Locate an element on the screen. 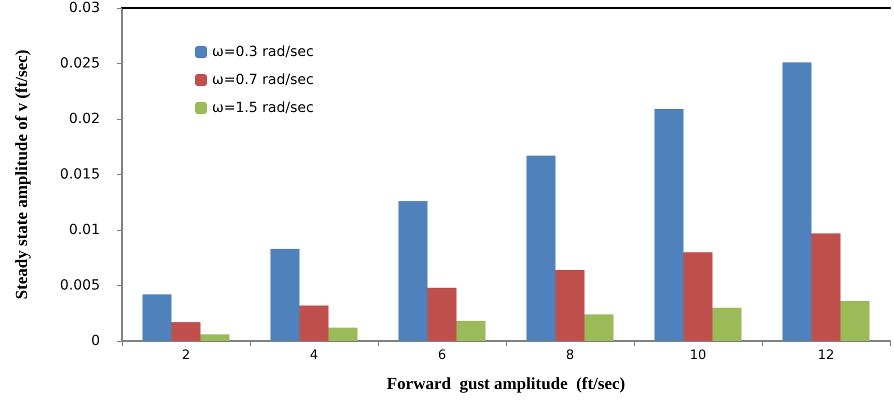 This screenshot has height=400, width=894. x-tick-label: 12 is located at coordinates (826, 355).